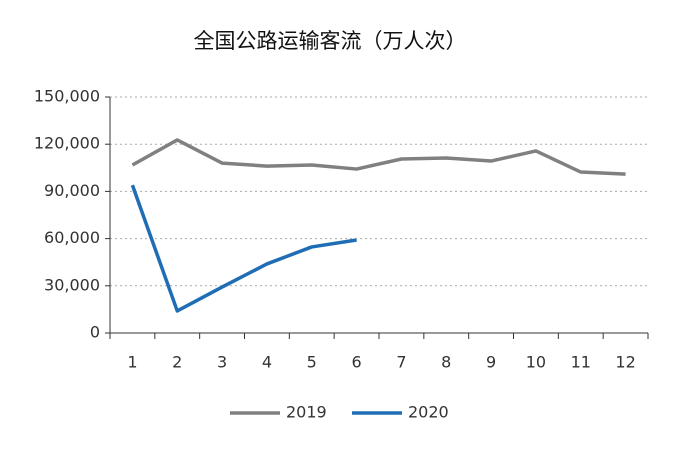  I want to click on x-tick-label: 2, so click(177, 362).